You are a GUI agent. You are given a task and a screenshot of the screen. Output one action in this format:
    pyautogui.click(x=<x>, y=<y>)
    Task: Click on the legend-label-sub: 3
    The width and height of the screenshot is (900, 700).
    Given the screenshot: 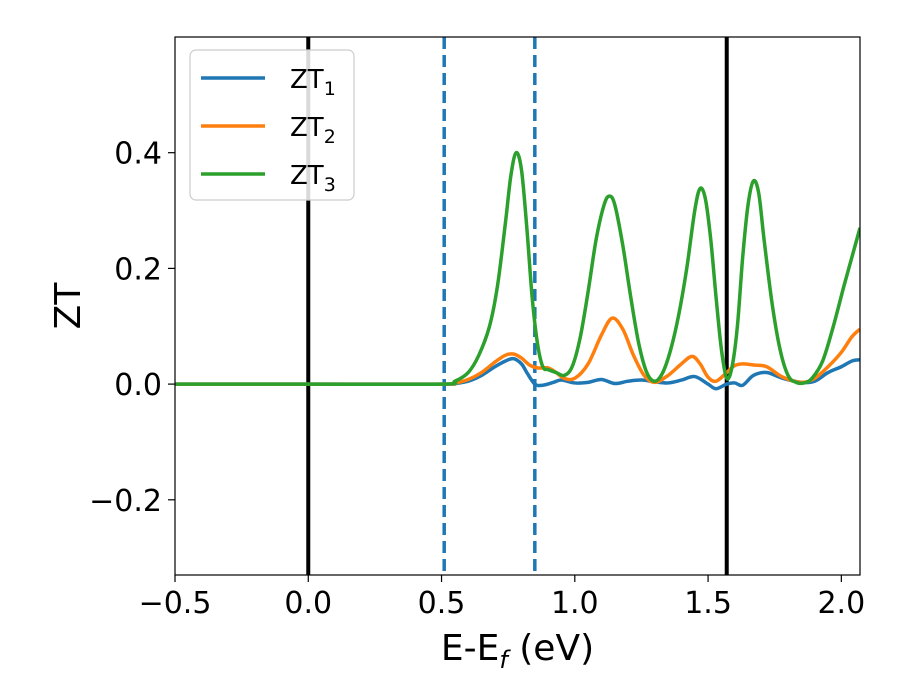 What is the action you would take?
    pyautogui.click(x=330, y=185)
    